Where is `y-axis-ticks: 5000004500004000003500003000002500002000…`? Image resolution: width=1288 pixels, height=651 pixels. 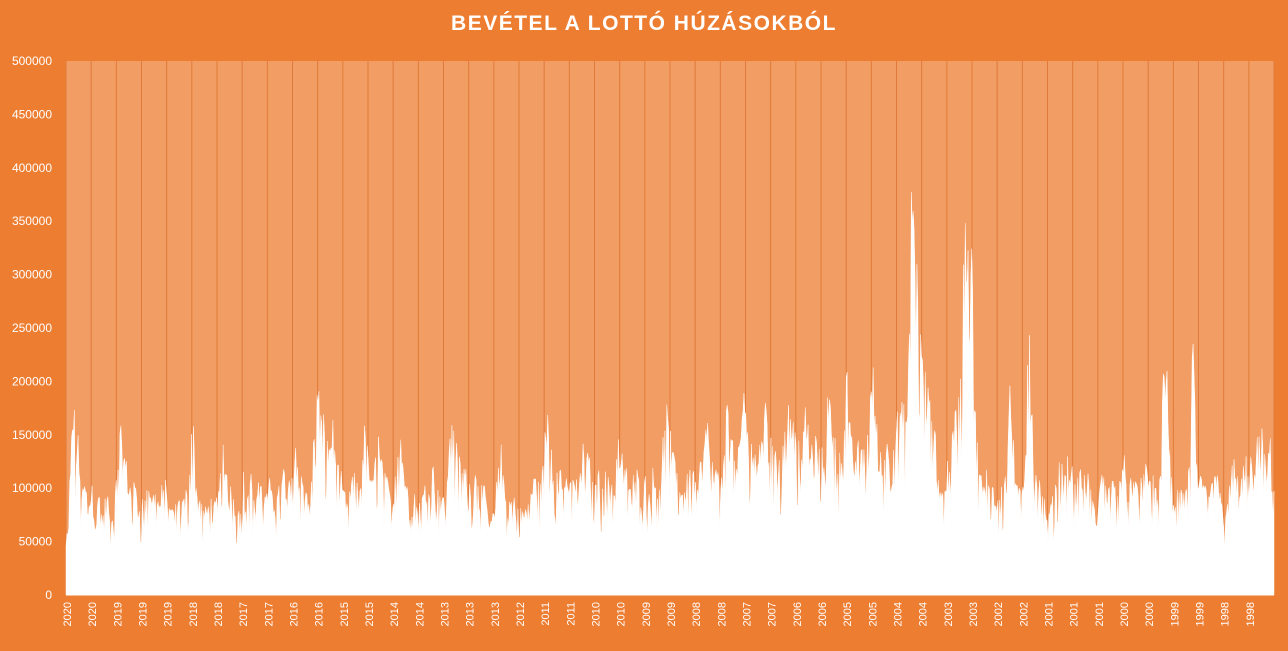 y-axis-ticks: 5000004500004000003500003000002500002000… is located at coordinates (32, 328).